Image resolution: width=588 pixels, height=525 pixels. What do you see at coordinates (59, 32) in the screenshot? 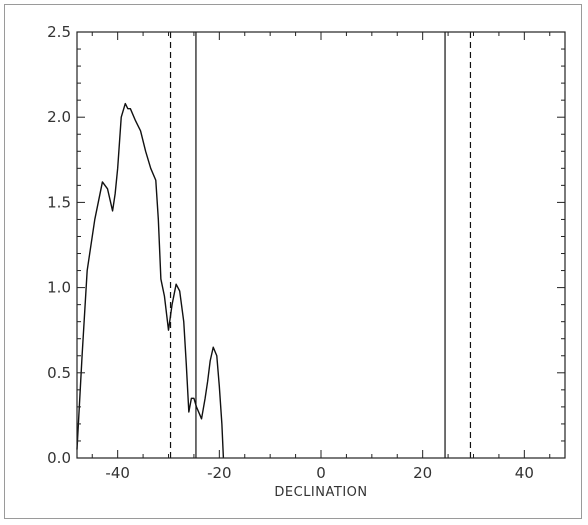
I see `y-tick-label: 2.5` at bounding box center [59, 32].